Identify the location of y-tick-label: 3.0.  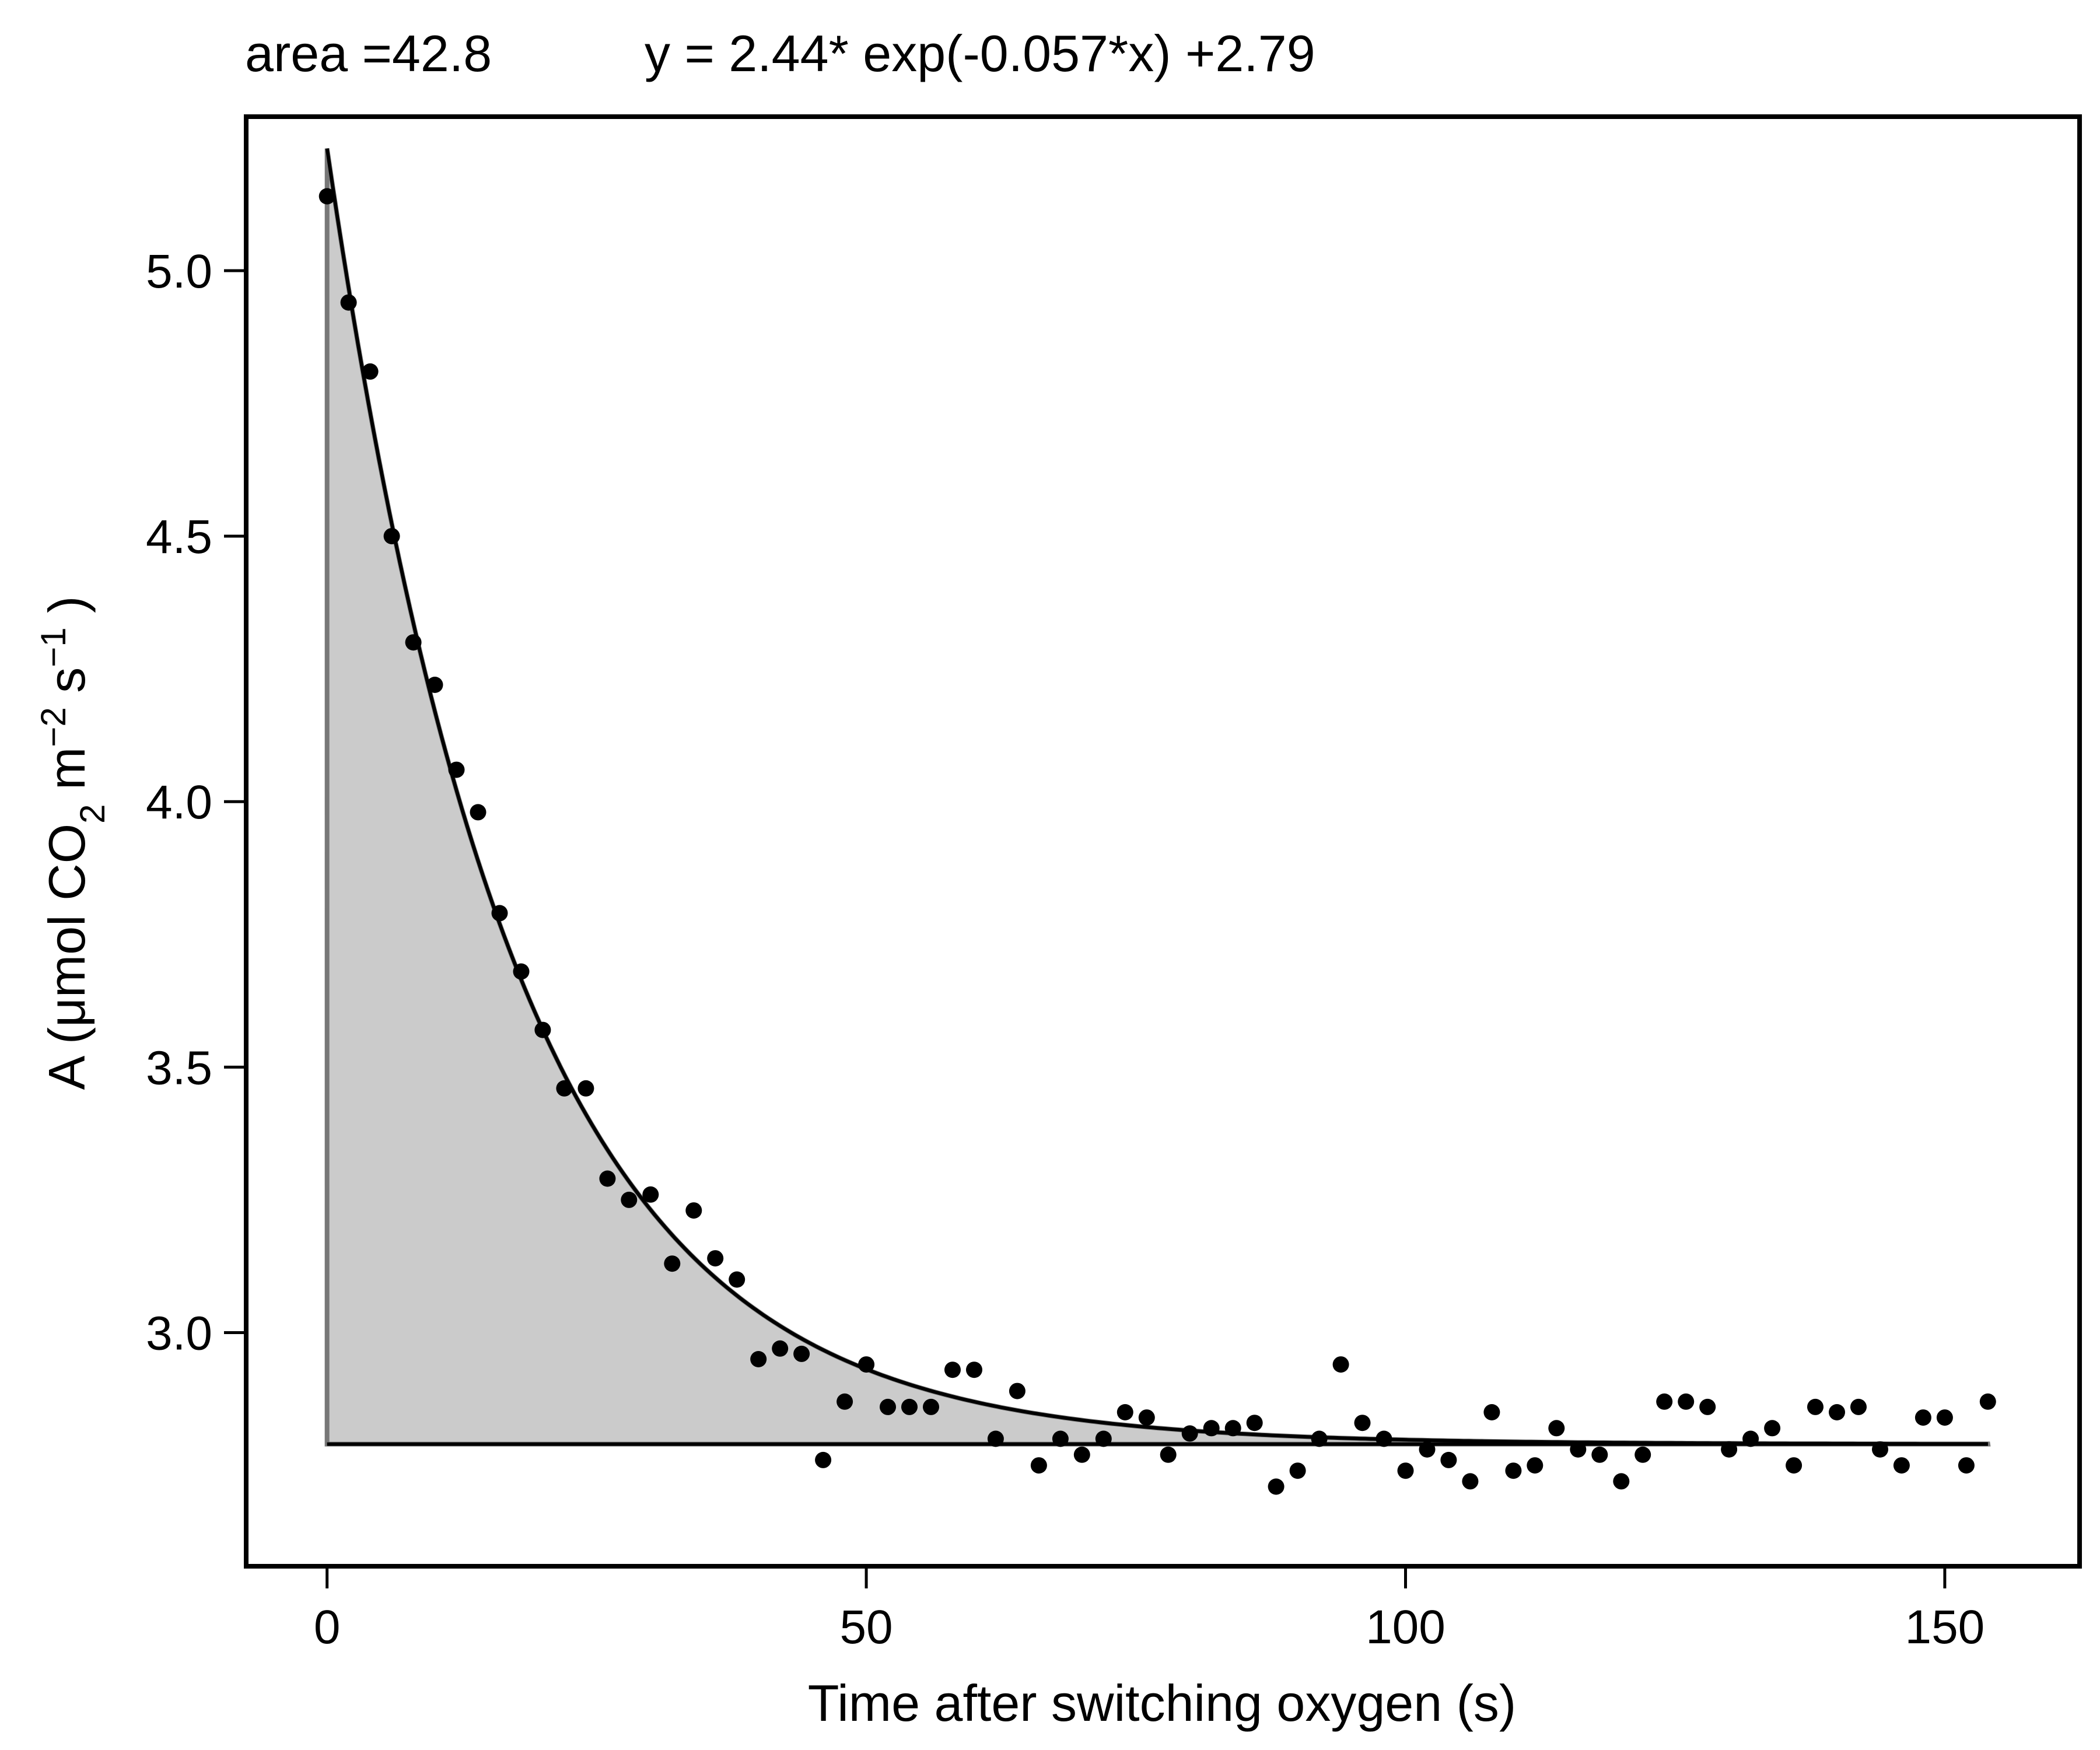
(179, 1333).